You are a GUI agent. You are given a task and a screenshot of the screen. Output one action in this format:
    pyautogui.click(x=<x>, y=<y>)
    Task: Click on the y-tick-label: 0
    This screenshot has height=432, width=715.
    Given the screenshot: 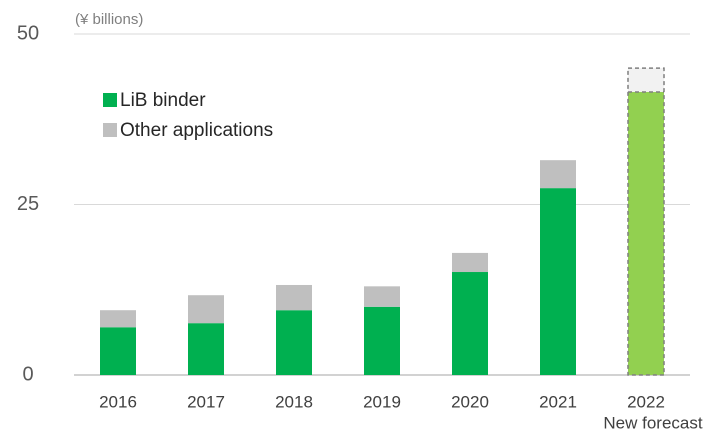 What is the action you would take?
    pyautogui.click(x=27, y=374)
    